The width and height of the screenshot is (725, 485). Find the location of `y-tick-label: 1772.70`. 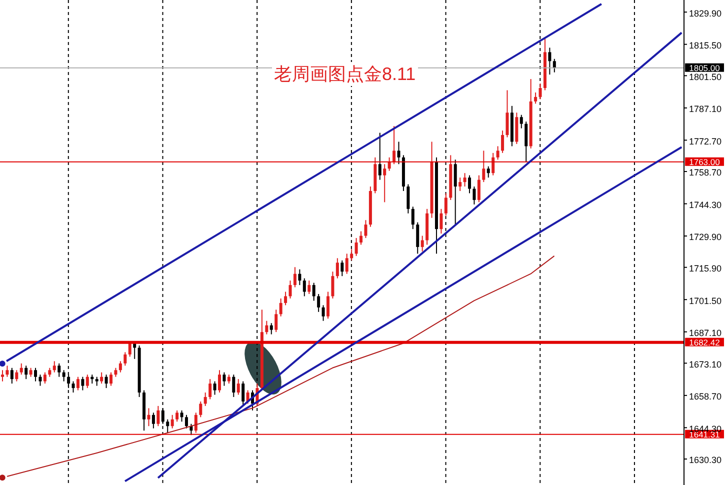

y-tick-label: 1772.70 is located at coordinates (705, 141).